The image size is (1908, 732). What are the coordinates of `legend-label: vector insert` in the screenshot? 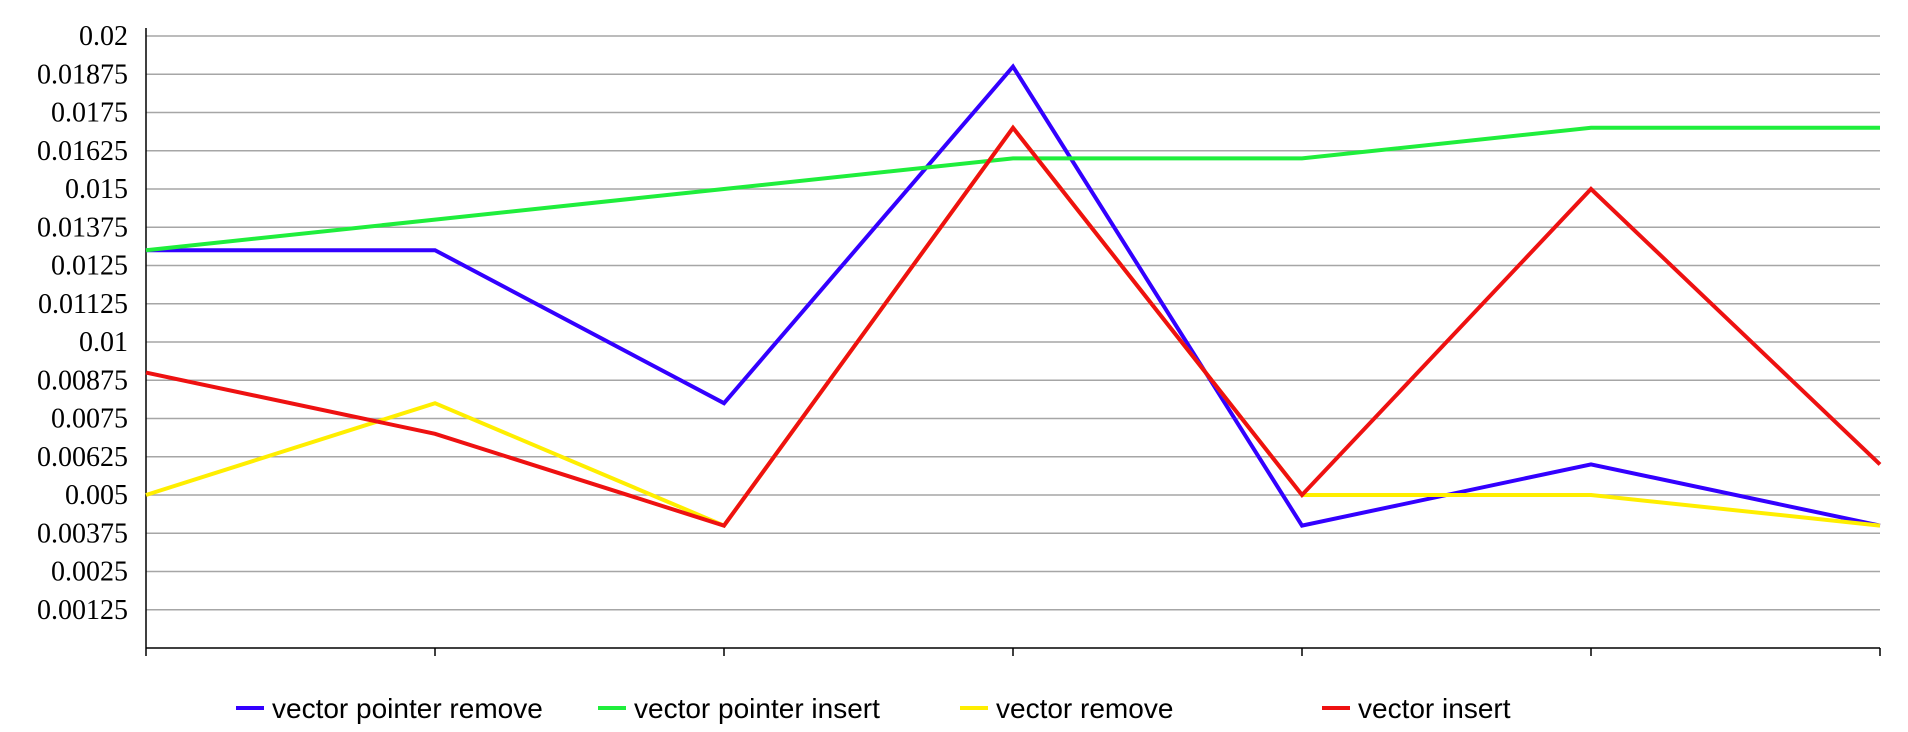 It's located at (1434, 708).